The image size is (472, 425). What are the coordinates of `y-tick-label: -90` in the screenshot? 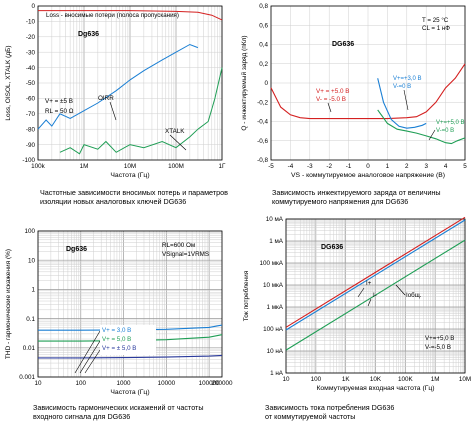 It's located at (31, 145).